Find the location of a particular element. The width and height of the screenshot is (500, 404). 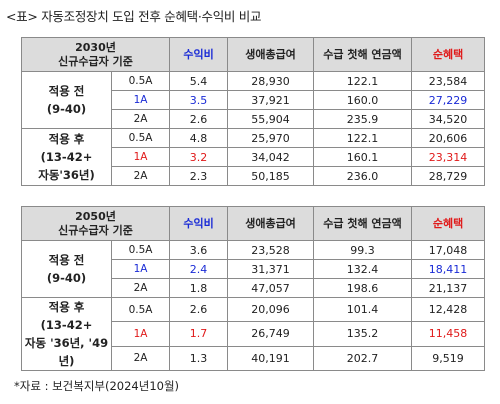

header-year: 2050년 is located at coordinates (95, 216).